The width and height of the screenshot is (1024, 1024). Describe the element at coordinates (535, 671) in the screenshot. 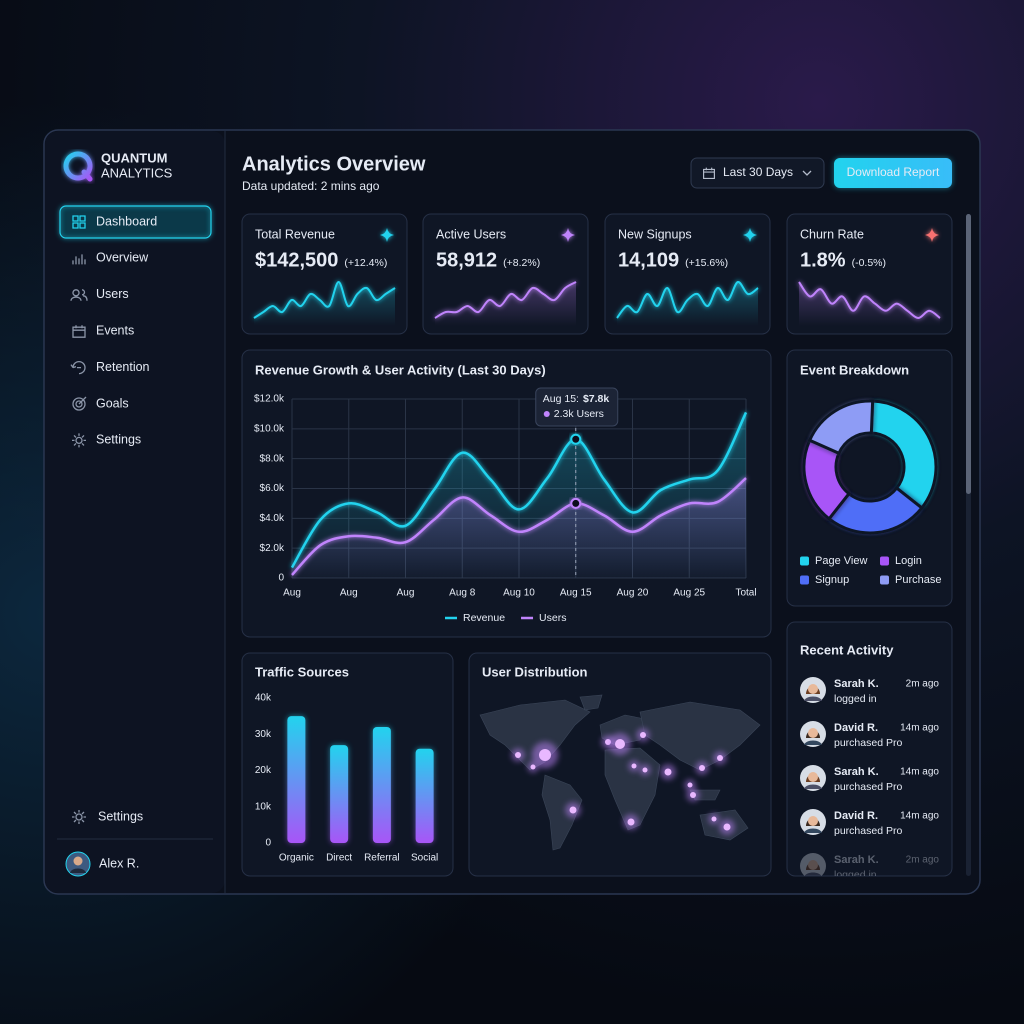

I see `card-title: User Distribution` at that location.